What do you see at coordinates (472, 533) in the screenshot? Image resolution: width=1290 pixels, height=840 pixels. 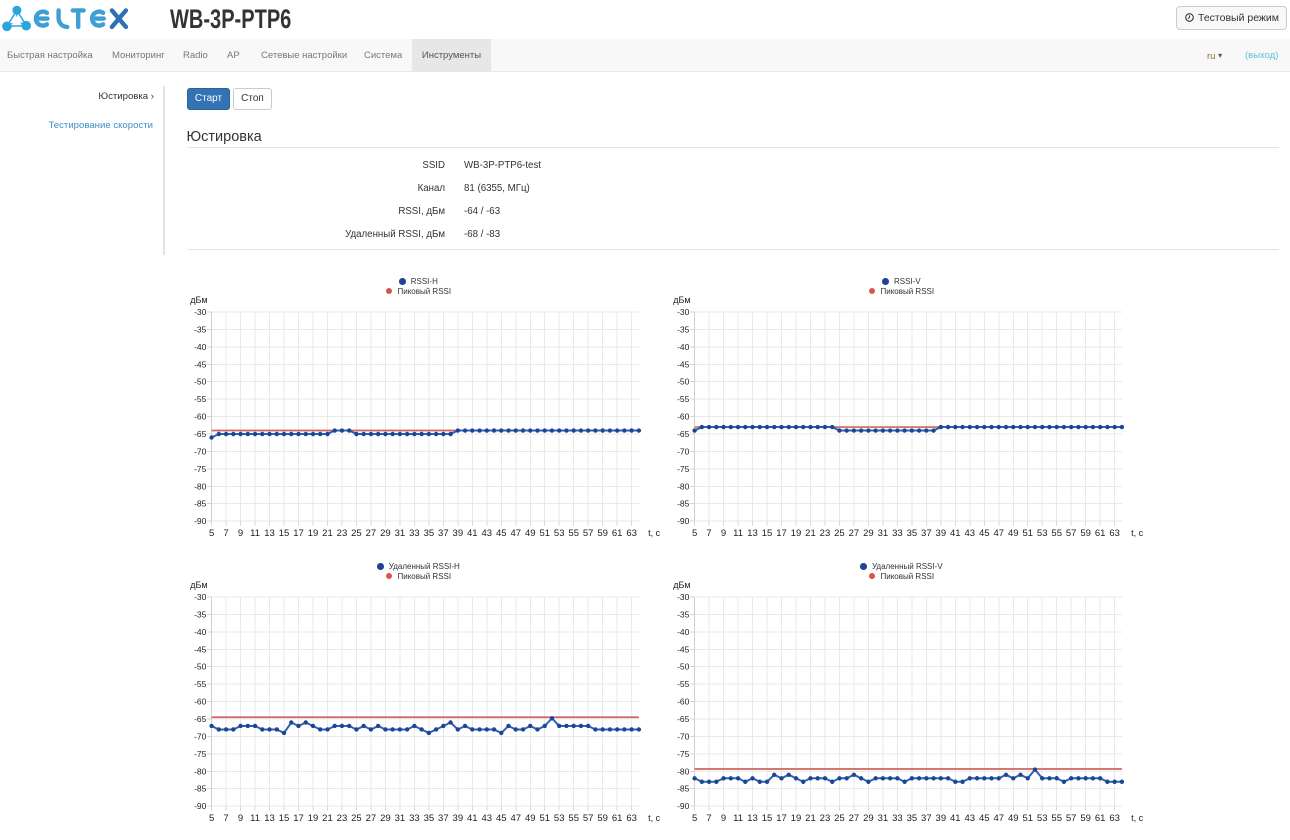 I see `svg-text: 41` at bounding box center [472, 533].